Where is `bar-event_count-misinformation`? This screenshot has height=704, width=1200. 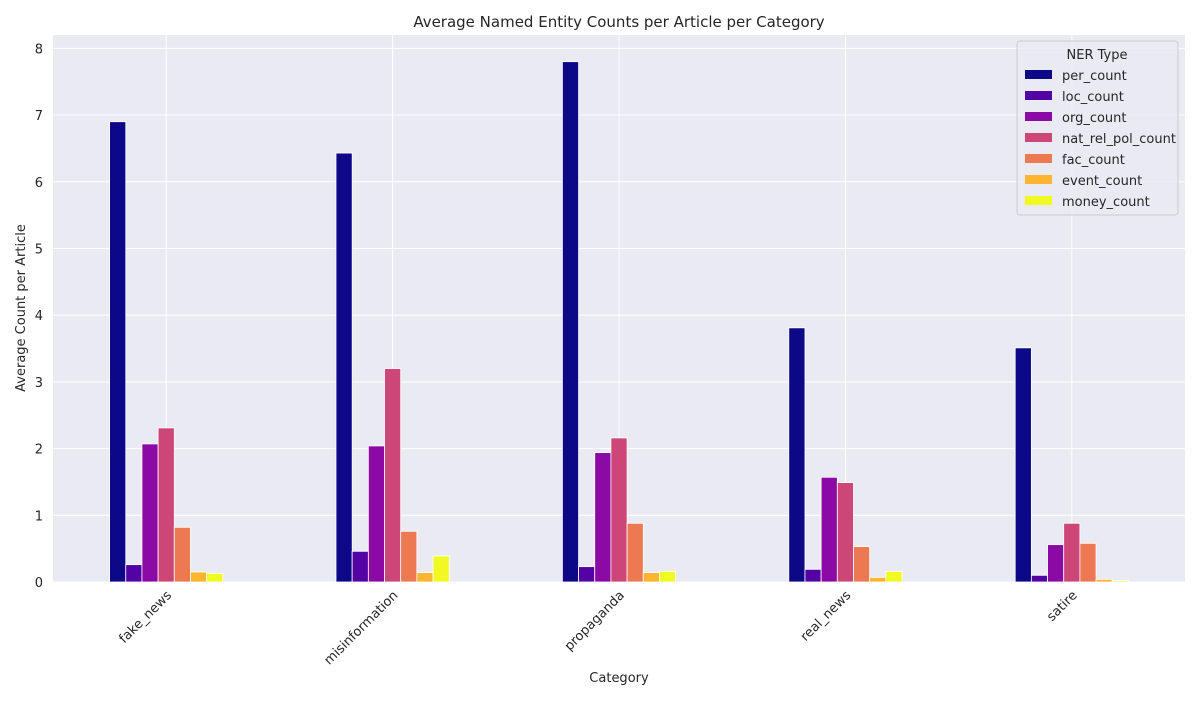 bar-event_count-misinformation is located at coordinates (425, 577).